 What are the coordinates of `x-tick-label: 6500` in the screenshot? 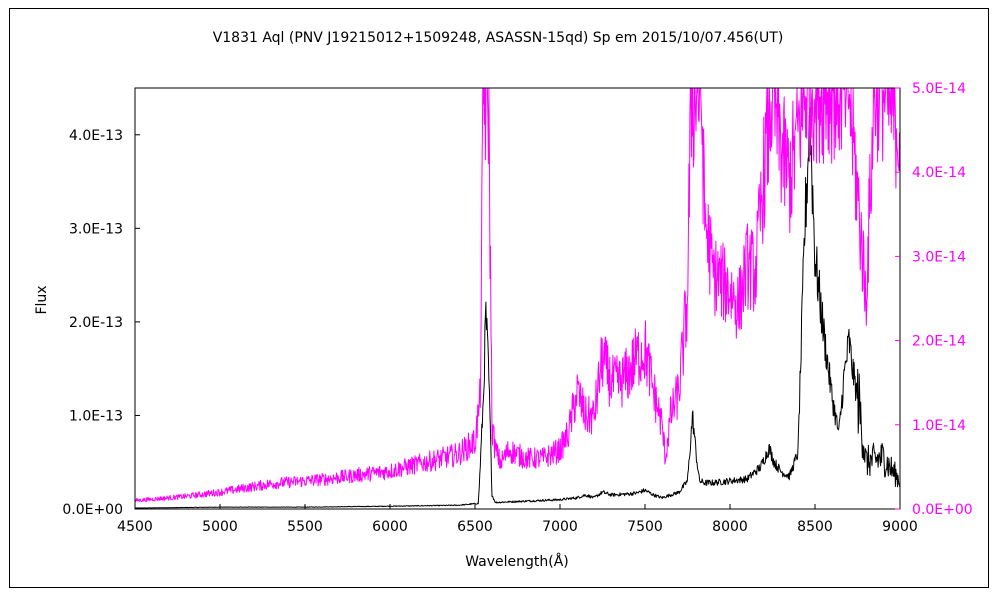 It's located at (475, 527).